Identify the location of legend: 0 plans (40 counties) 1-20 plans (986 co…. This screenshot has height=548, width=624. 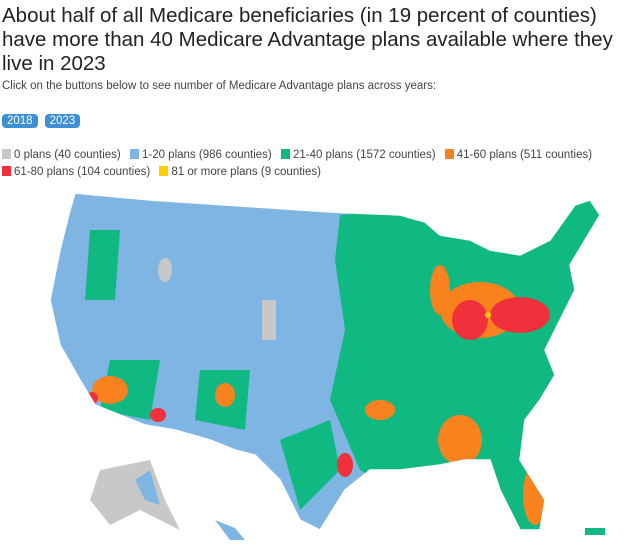
(312, 164).